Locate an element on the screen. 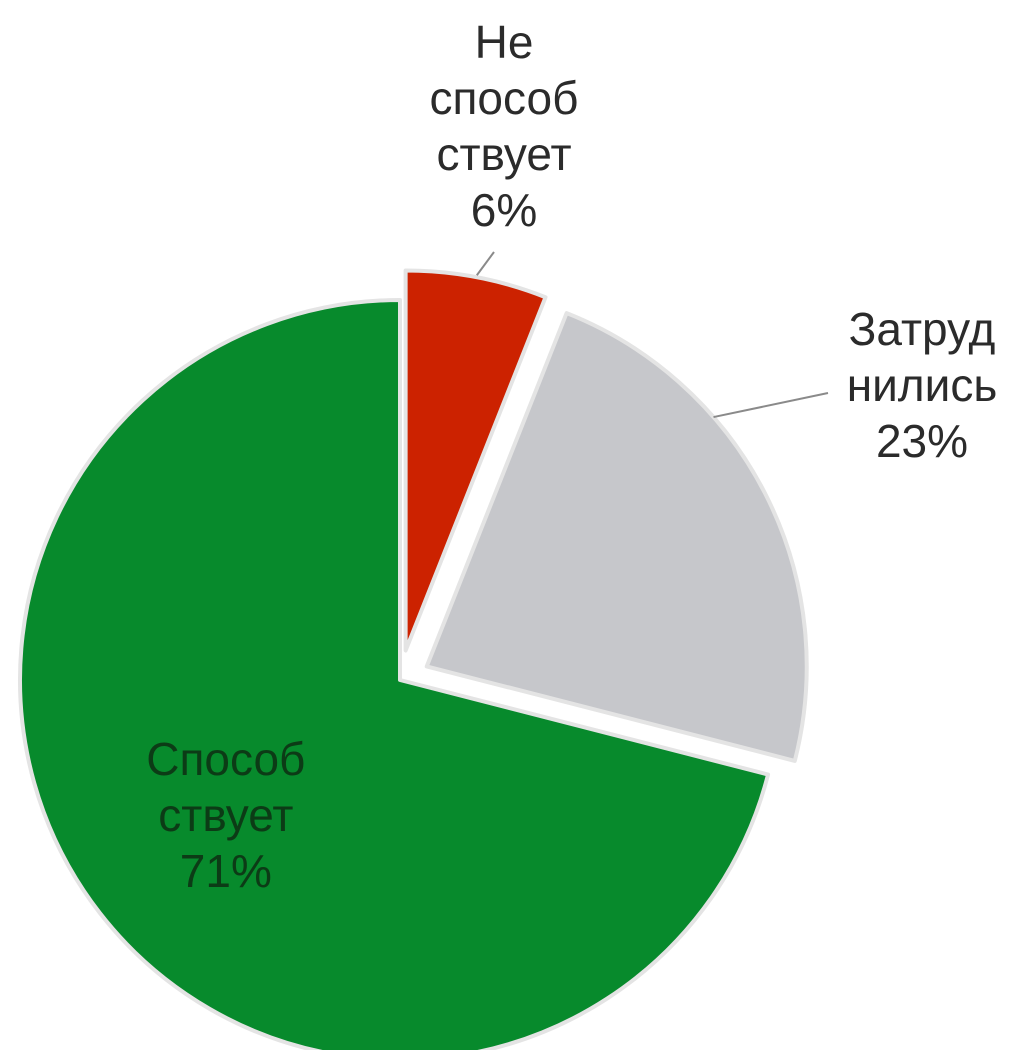 Image resolution: width=1017 pixels, height=1050 pixels. slice-label-2: Затруд нились 23% is located at coordinates (922, 385).